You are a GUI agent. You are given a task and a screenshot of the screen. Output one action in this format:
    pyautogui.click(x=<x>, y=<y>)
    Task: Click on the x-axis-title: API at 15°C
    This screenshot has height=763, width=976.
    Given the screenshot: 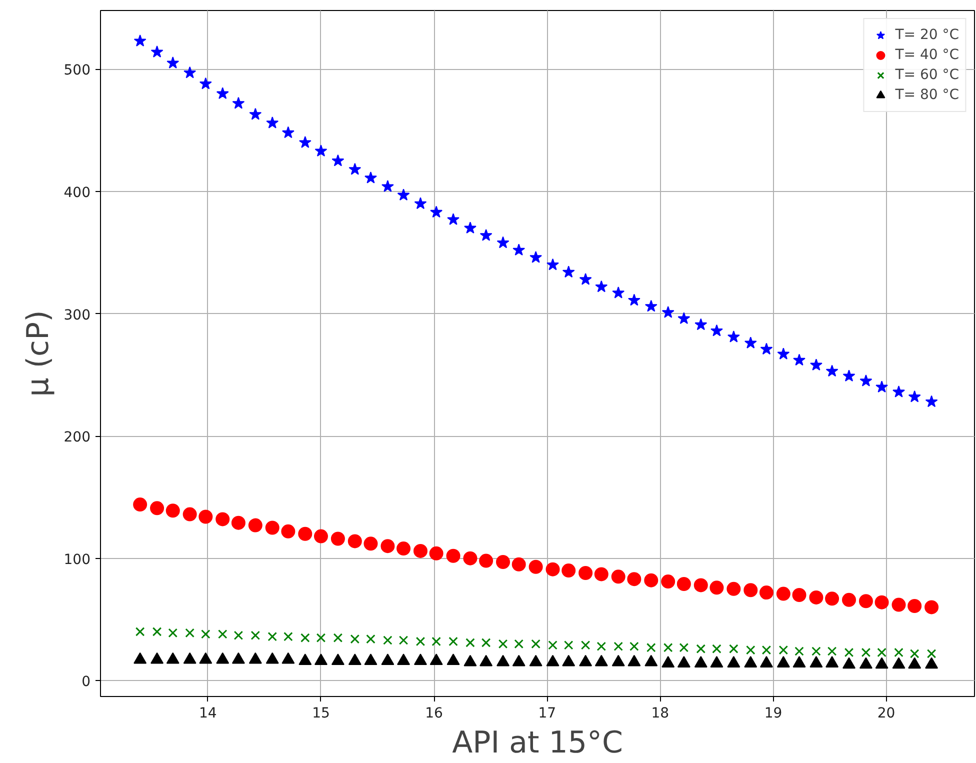 What is the action you would take?
    pyautogui.click(x=537, y=743)
    